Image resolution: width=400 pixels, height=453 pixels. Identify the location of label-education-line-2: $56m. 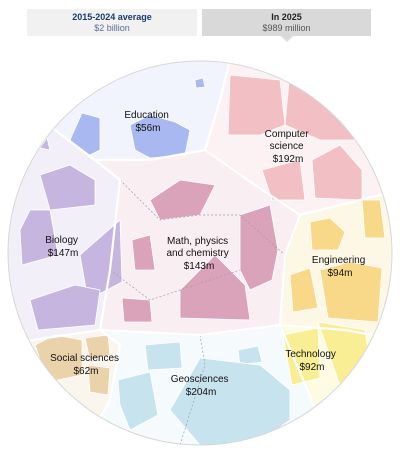
(147, 128).